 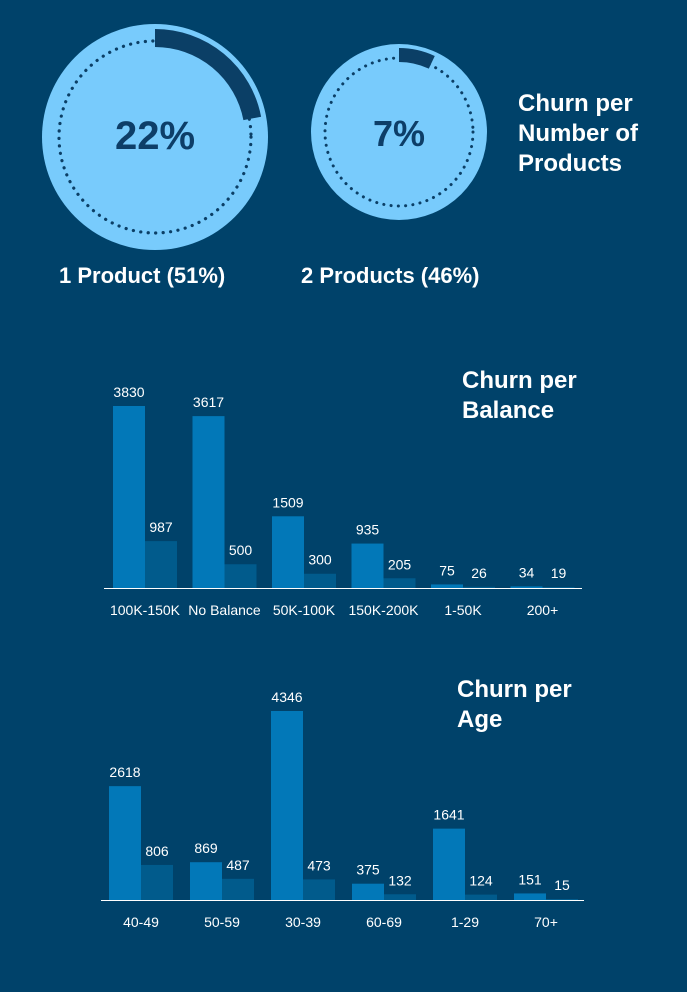 What do you see at coordinates (400, 880) in the screenshot?
I see `age-data-label: 132` at bounding box center [400, 880].